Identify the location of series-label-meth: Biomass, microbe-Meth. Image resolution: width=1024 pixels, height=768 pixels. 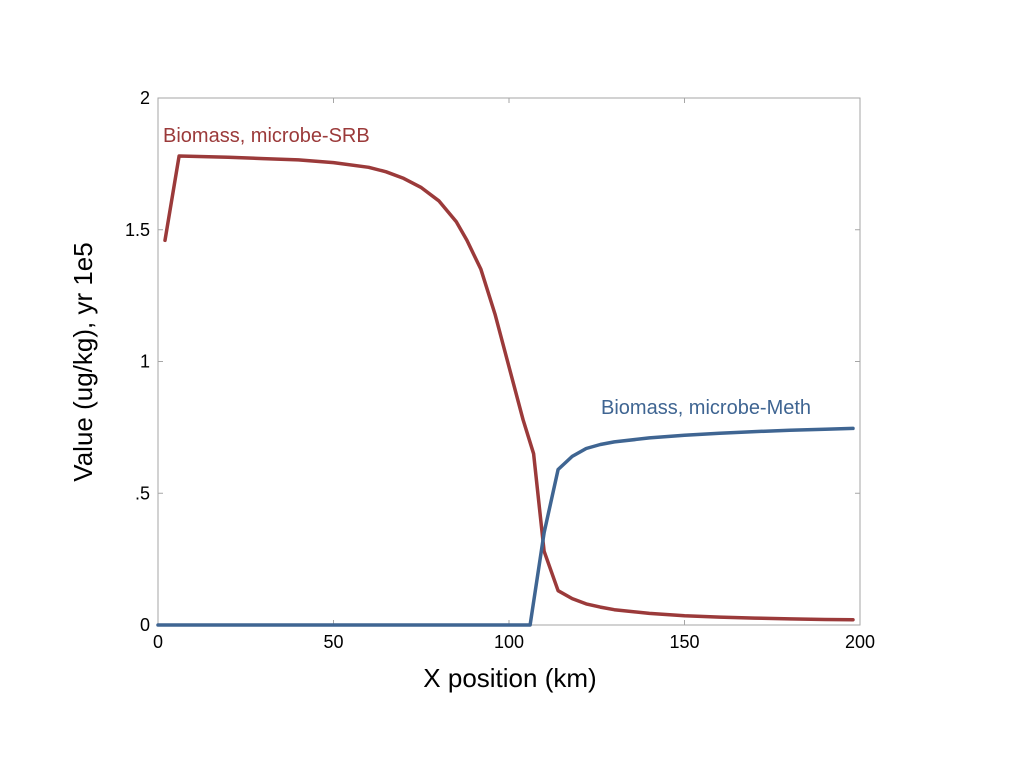
(706, 408).